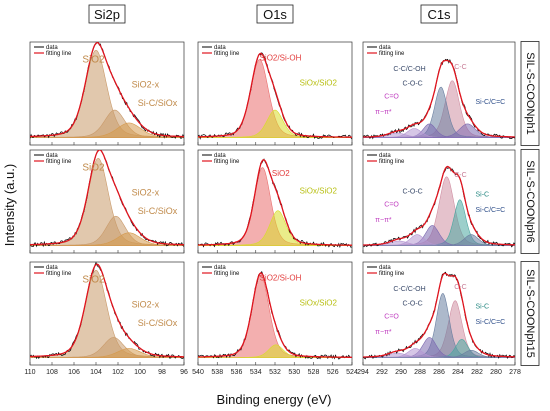  I want to click on x-tick-label: 532, so click(275, 372).